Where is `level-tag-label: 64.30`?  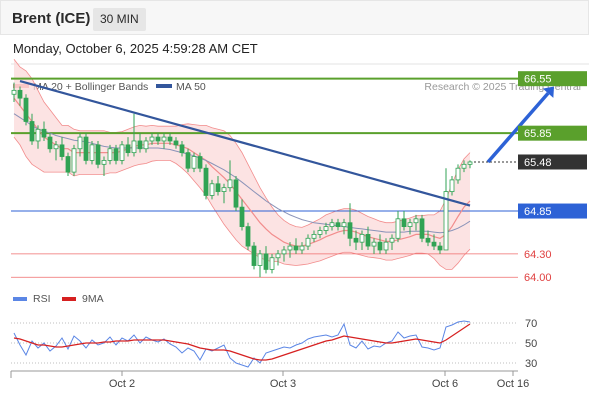 level-tag-label: 64.30 is located at coordinates (538, 255).